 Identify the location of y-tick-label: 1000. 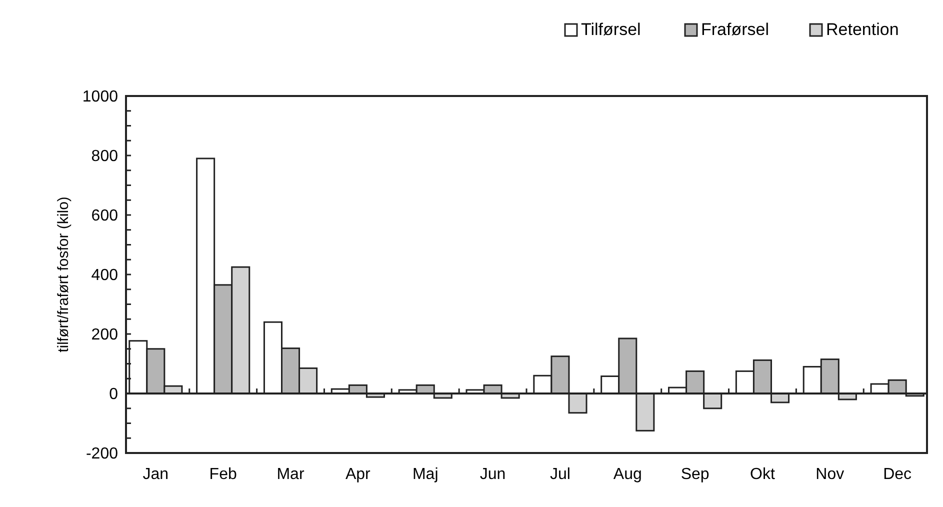
(100, 97).